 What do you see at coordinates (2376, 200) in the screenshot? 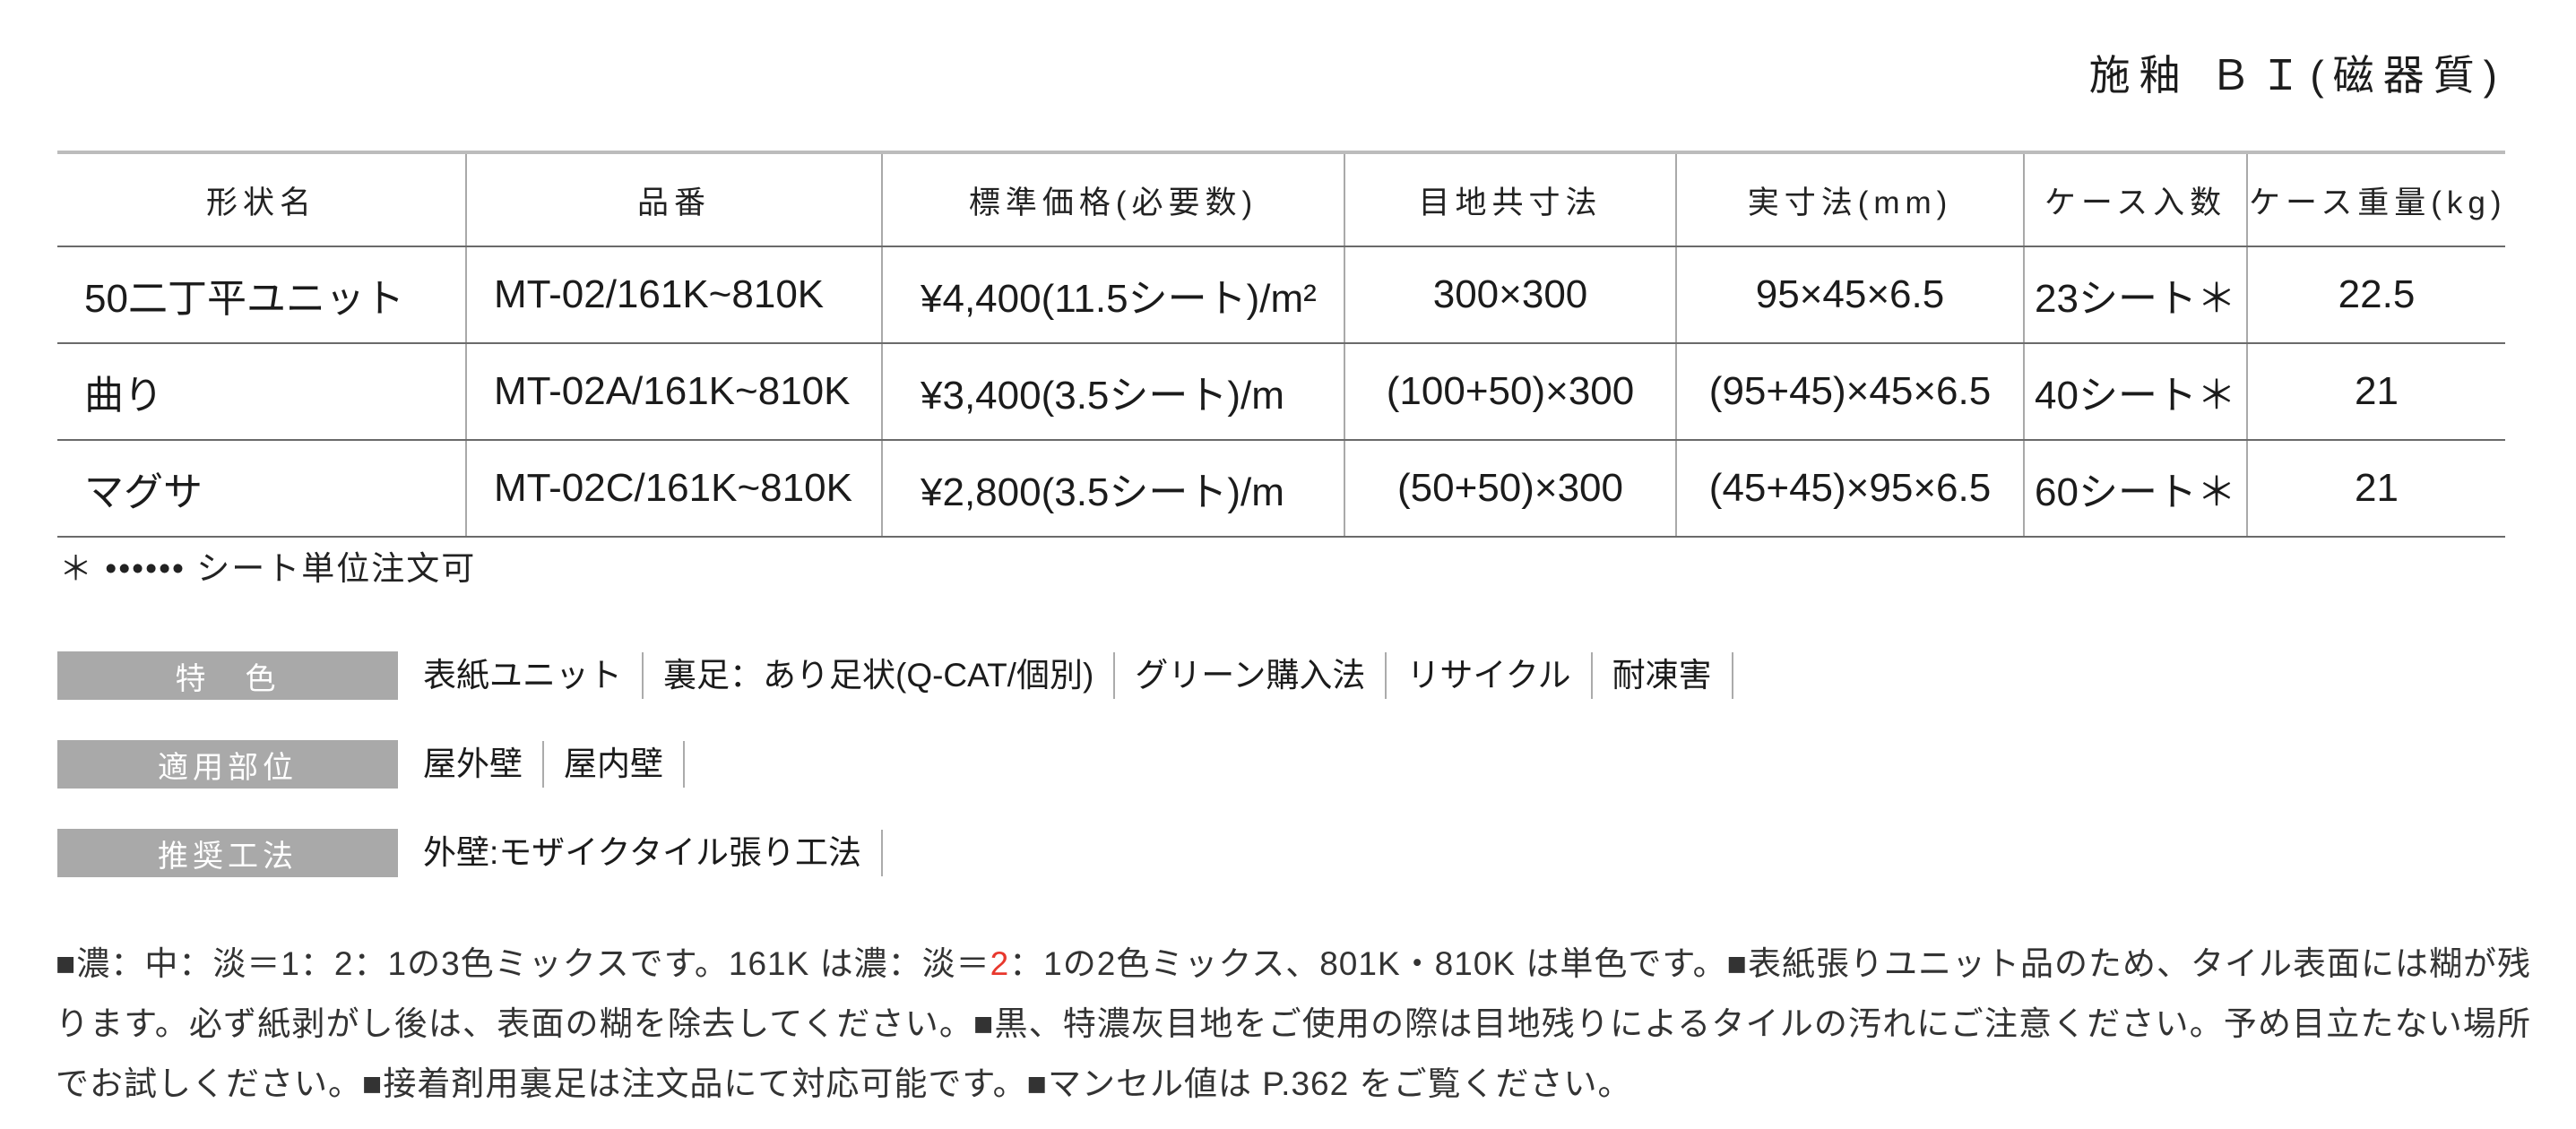
I see `col-header-case-weight: ケース重量(kg)` at bounding box center [2376, 200].